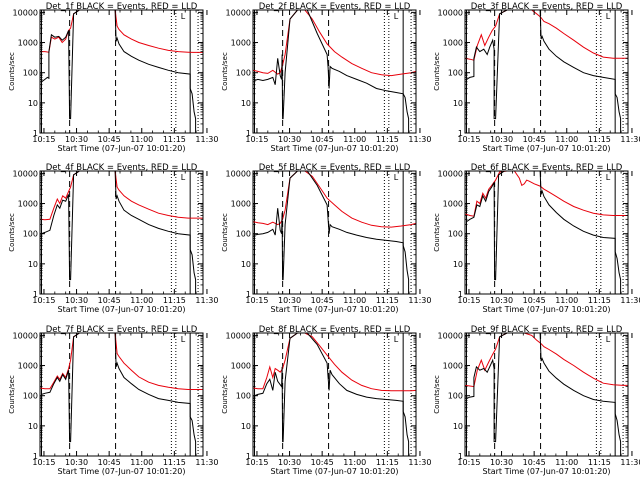  What do you see at coordinates (335, 168) in the screenshot?
I see `panel-title: Det_5f BLACK = Events, RED = LLD` at bounding box center [335, 168].